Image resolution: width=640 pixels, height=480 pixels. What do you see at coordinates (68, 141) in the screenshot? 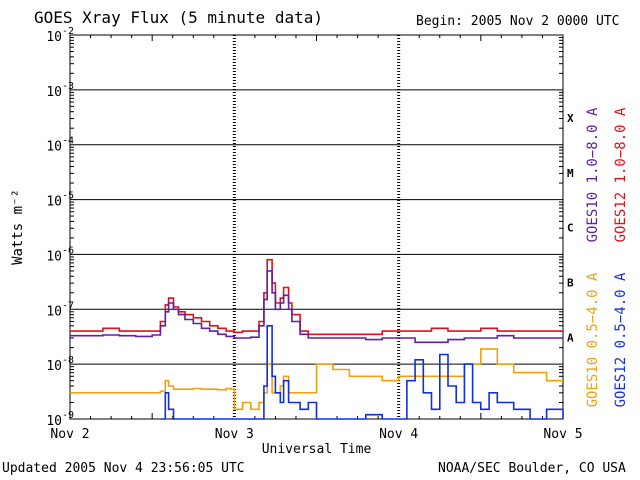
I see `y-tick-exponent: -4` at bounding box center [68, 141].